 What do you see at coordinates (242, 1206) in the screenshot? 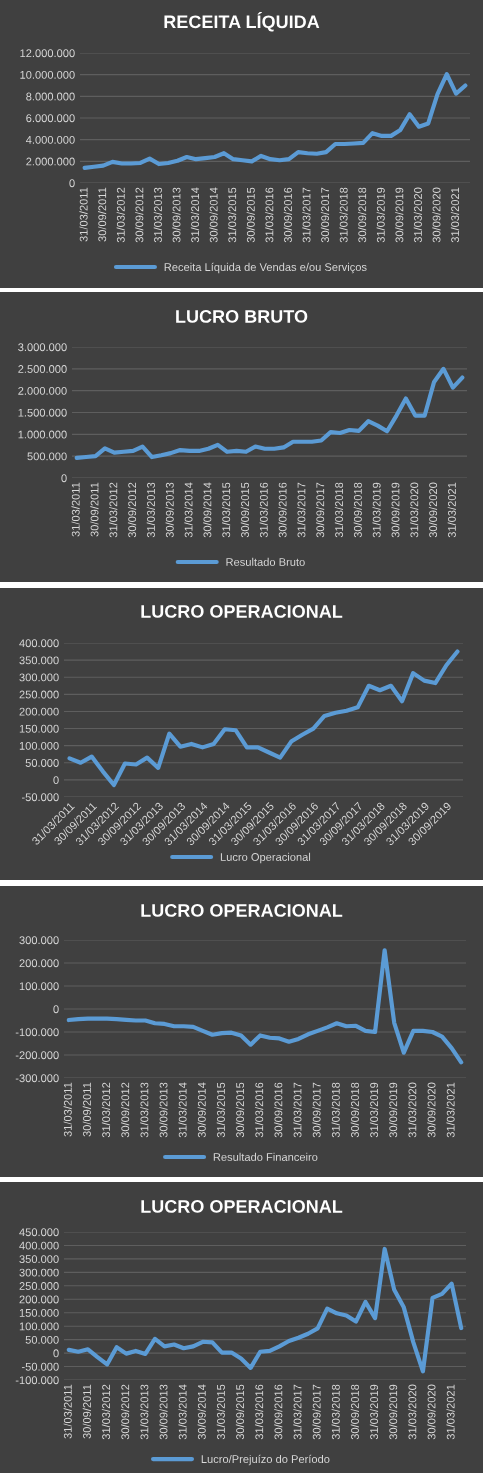
I see `chart-title: LUCRO OPERACIONAL` at bounding box center [242, 1206].